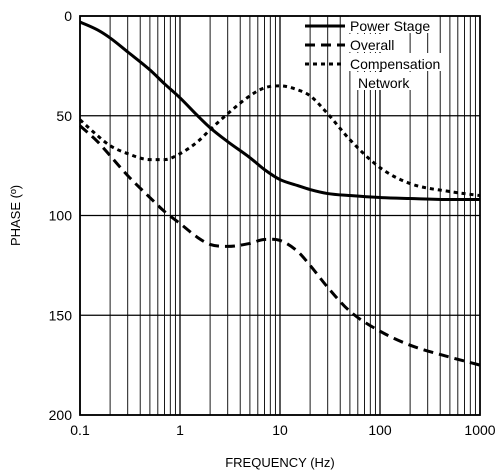 The width and height of the screenshot is (500, 476). I want to click on y-tick-label: 0, so click(68, 16).